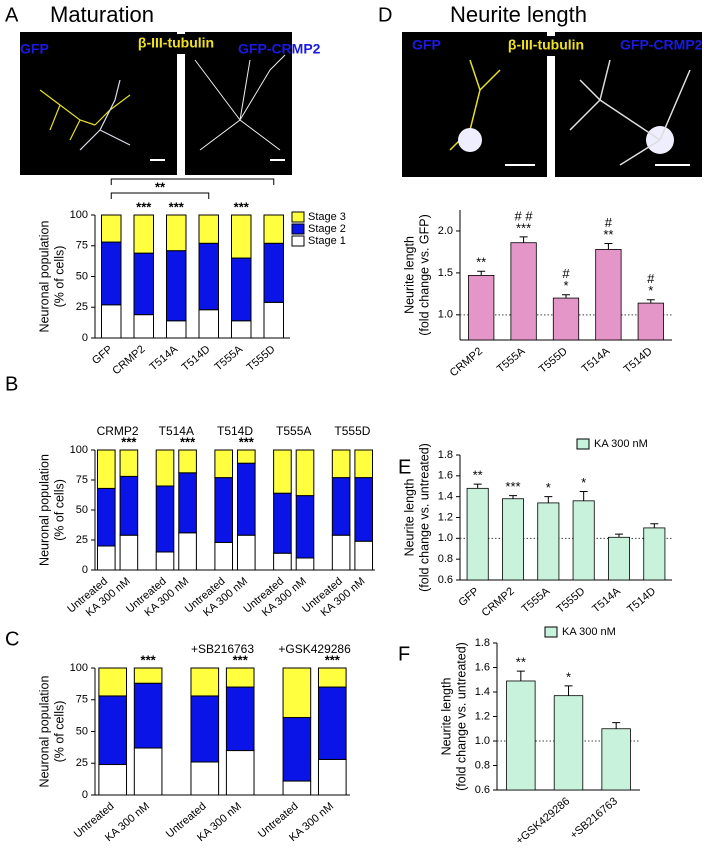 This screenshot has width=710, height=853. Describe the element at coordinates (176, 43) in the screenshot. I see `image-label: β-III-tubulin` at that location.